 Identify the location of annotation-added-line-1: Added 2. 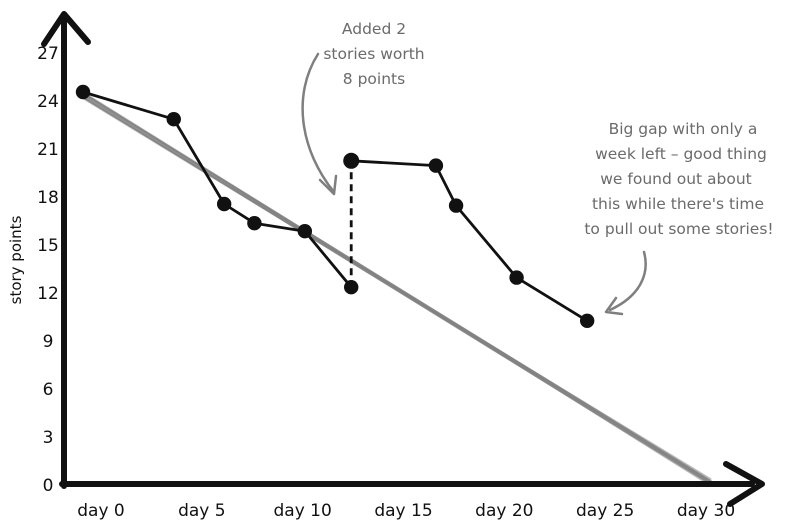
(374, 29).